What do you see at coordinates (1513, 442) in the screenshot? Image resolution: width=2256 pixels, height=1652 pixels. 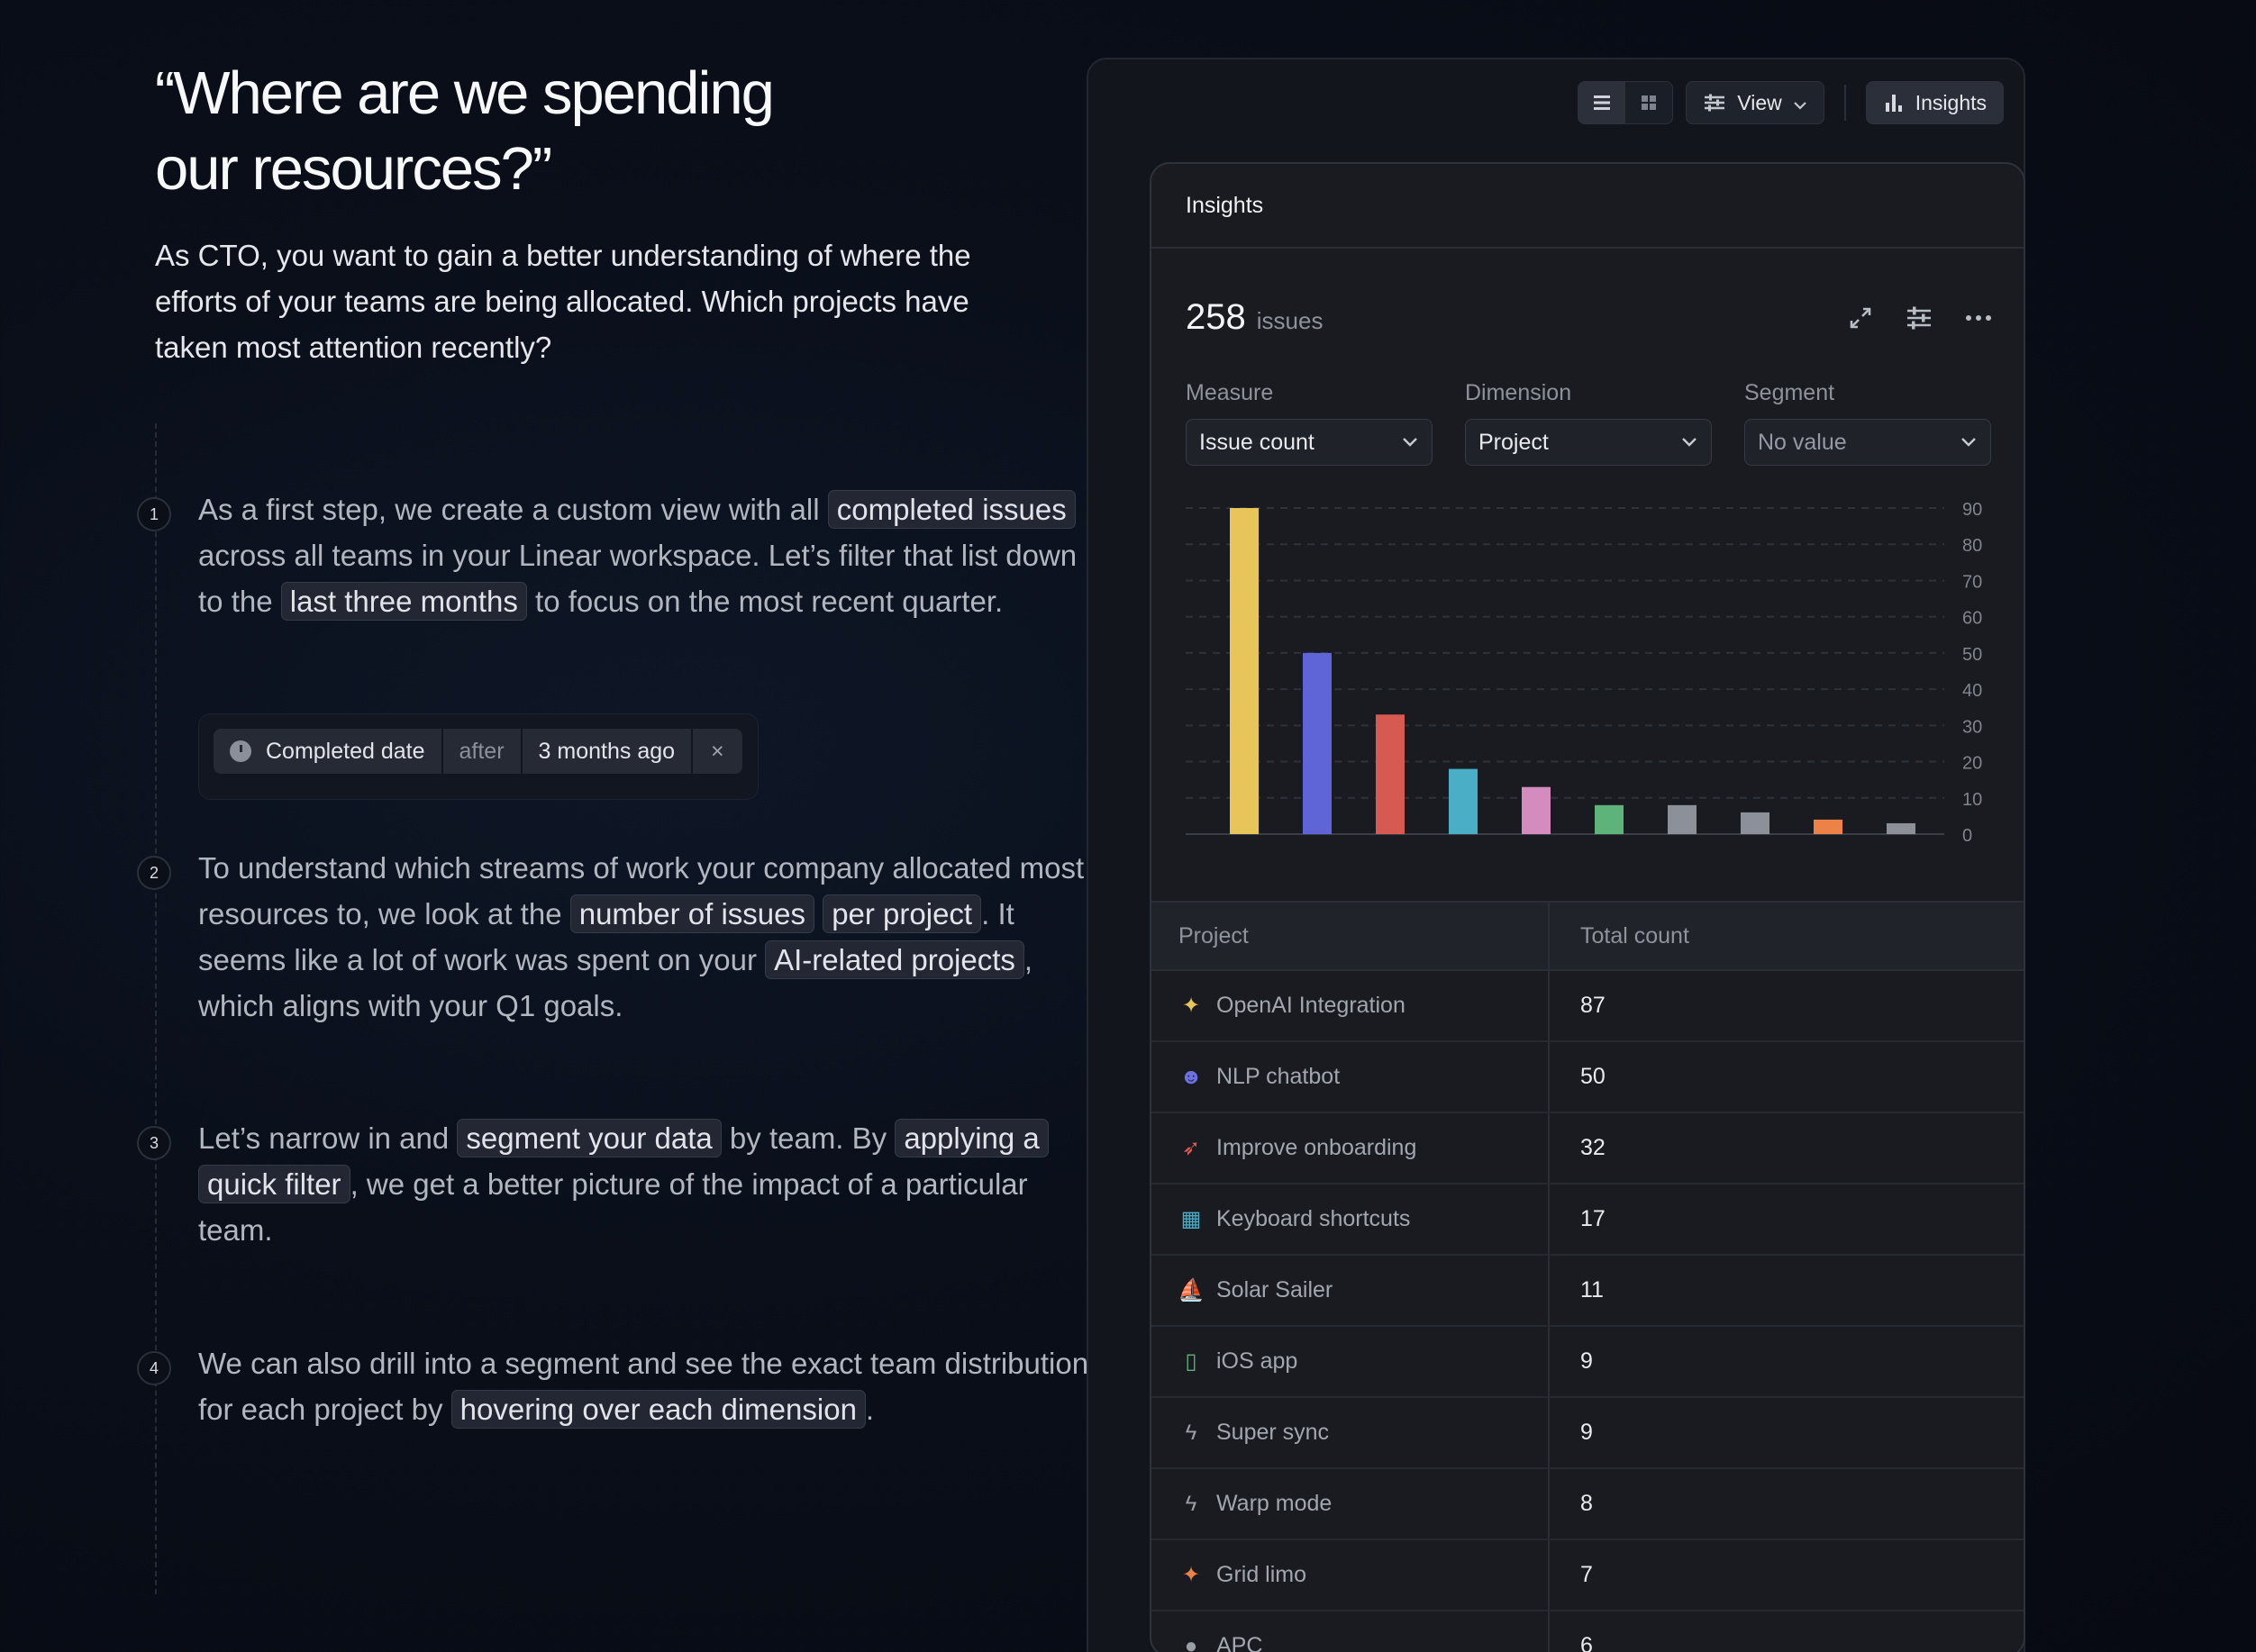 I see `dimension-value: Project` at bounding box center [1513, 442].